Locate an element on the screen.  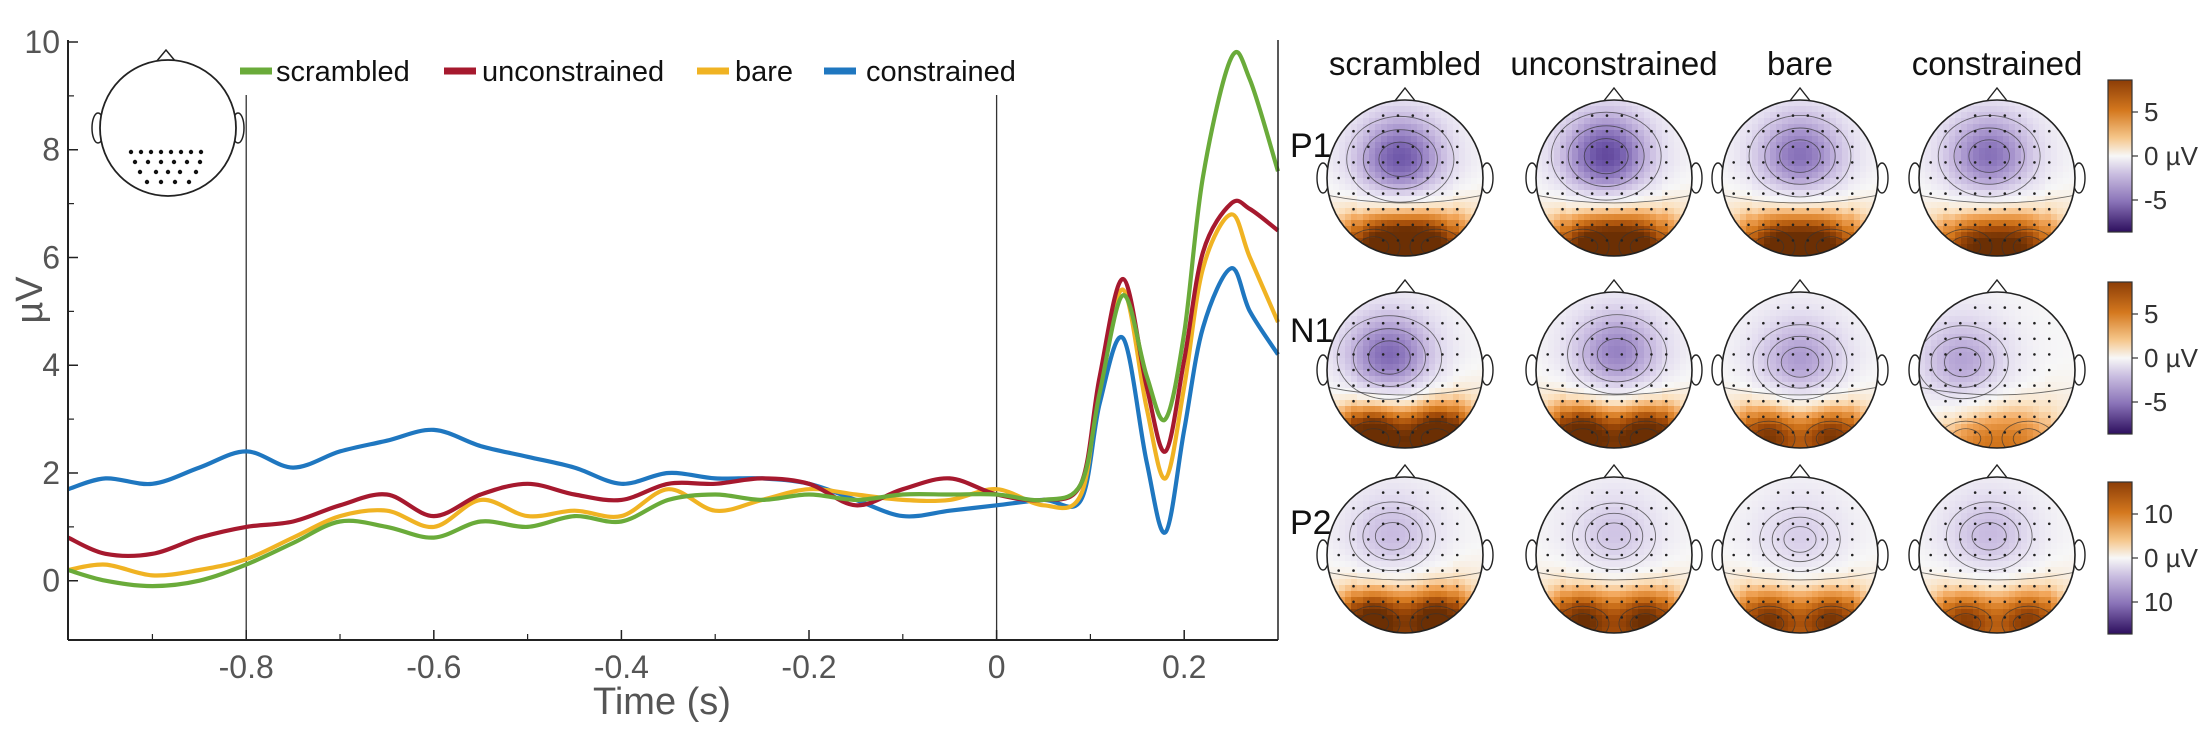
topomap-n1-bare is located at coordinates (1800, 363).